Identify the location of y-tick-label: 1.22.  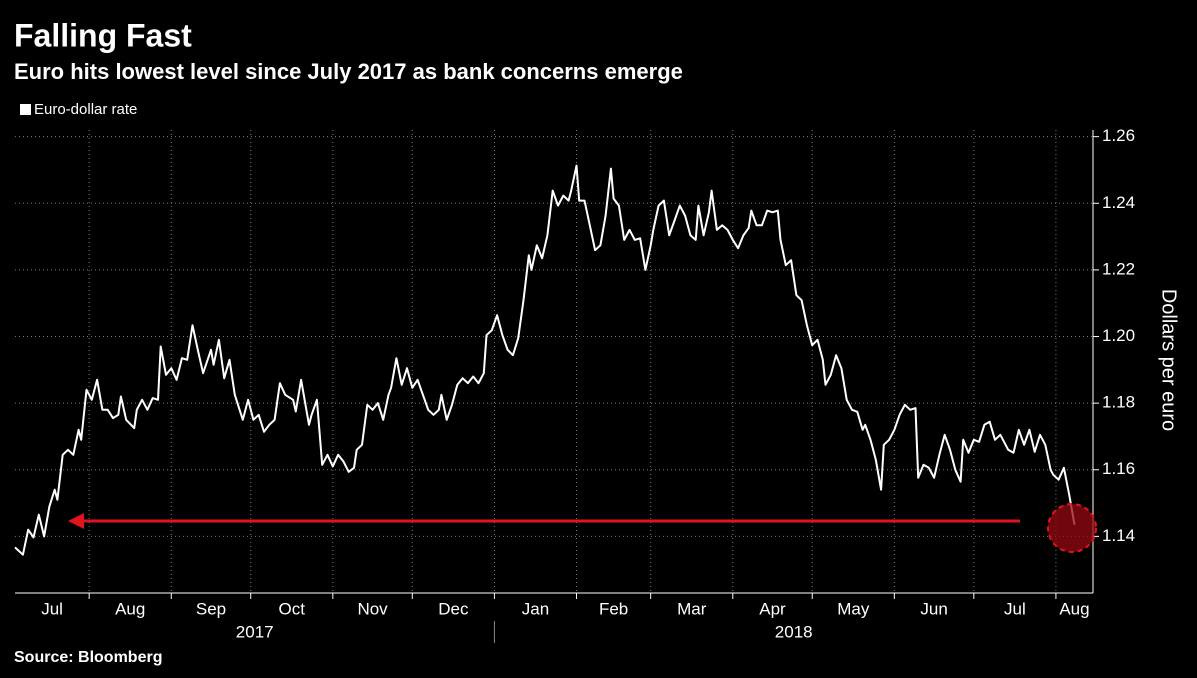
(1118, 268).